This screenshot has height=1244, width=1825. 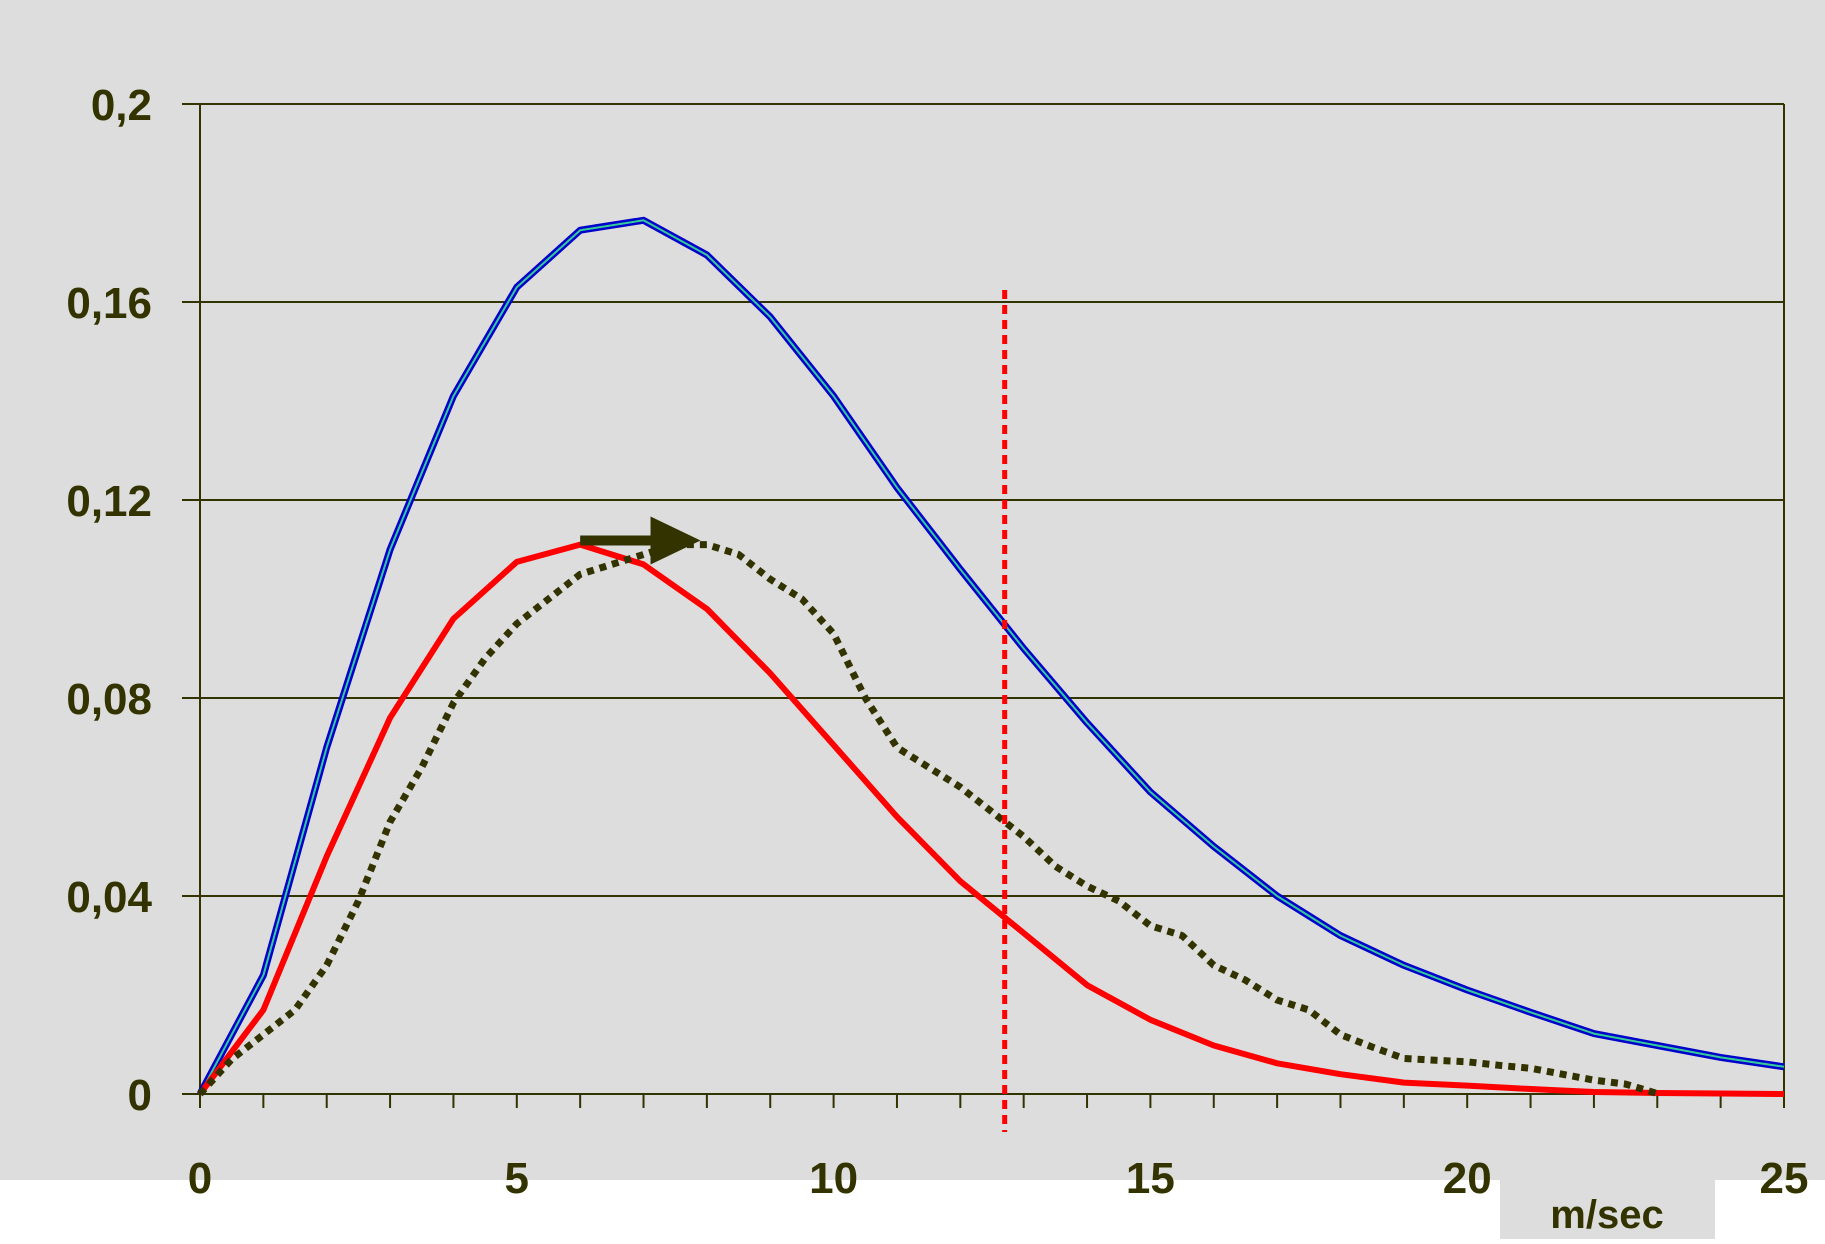 What do you see at coordinates (109, 699) in the screenshot?
I see `y-tick-label: 0,08` at bounding box center [109, 699].